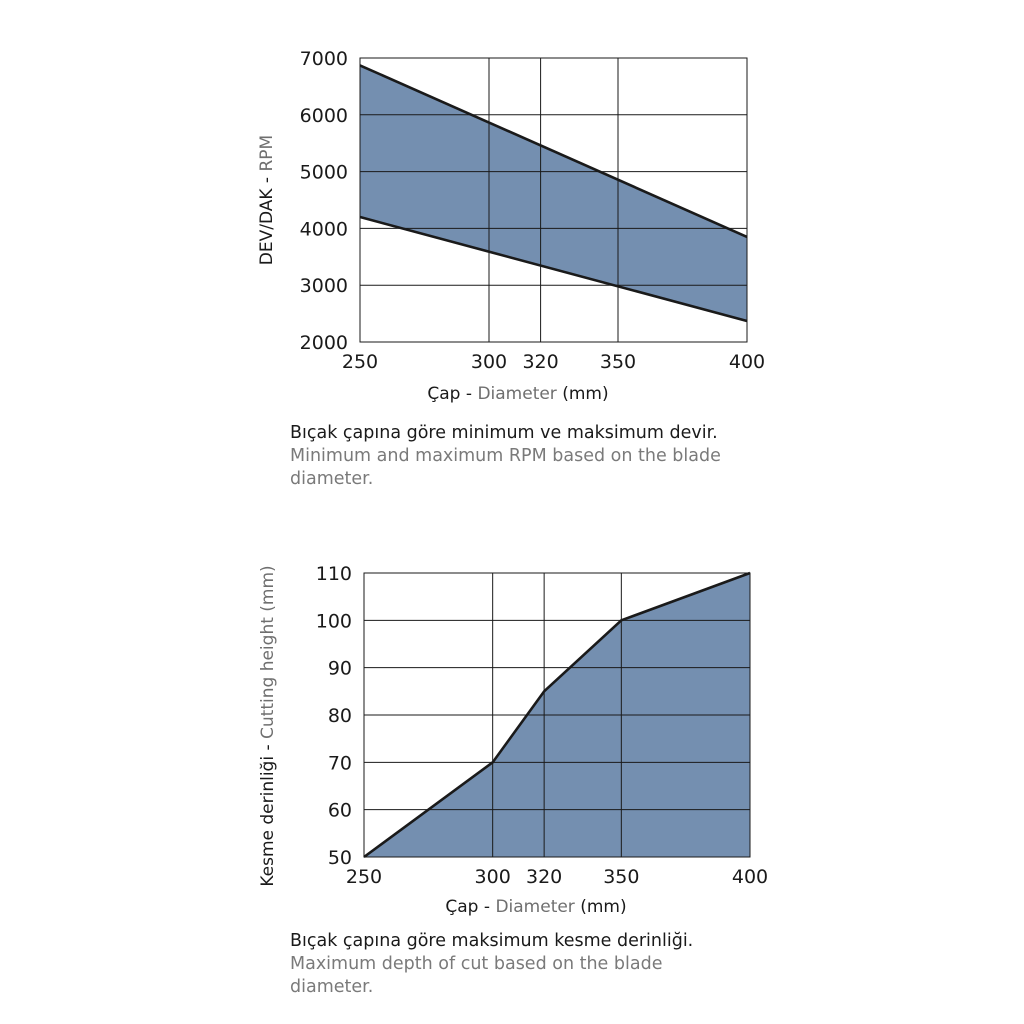  Describe the element at coordinates (334, 621) in the screenshot. I see `depth-y-tick-label: 100` at that location.